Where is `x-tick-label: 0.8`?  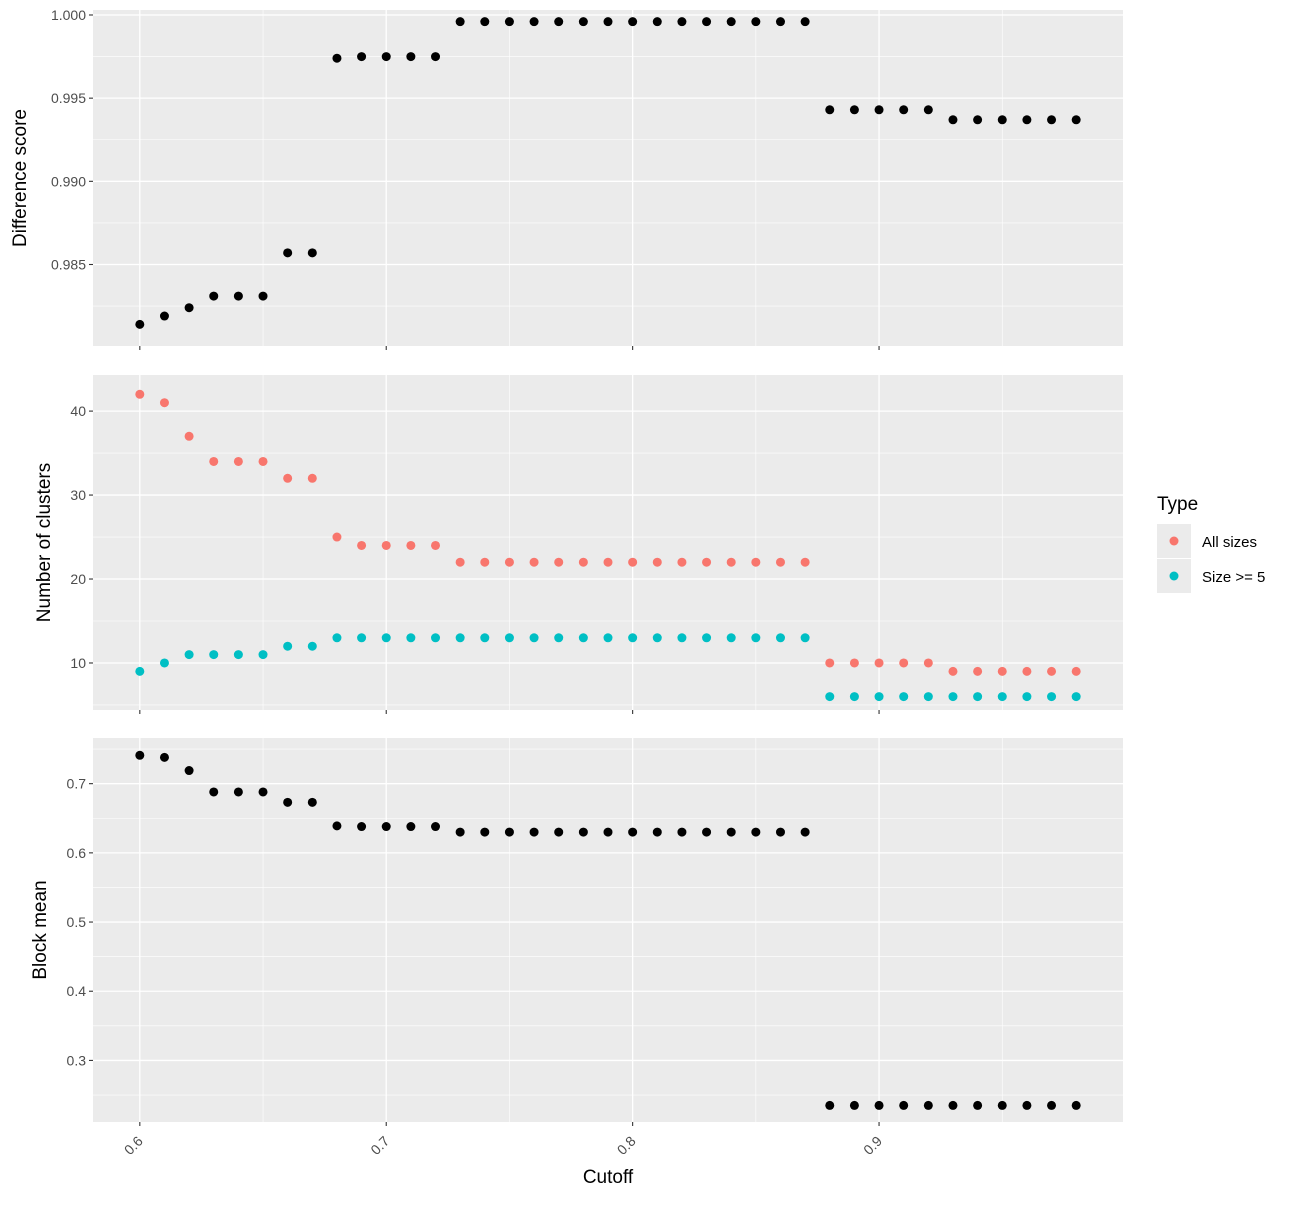
x-tick-label: 0.8 is located at coordinates (626, 1145).